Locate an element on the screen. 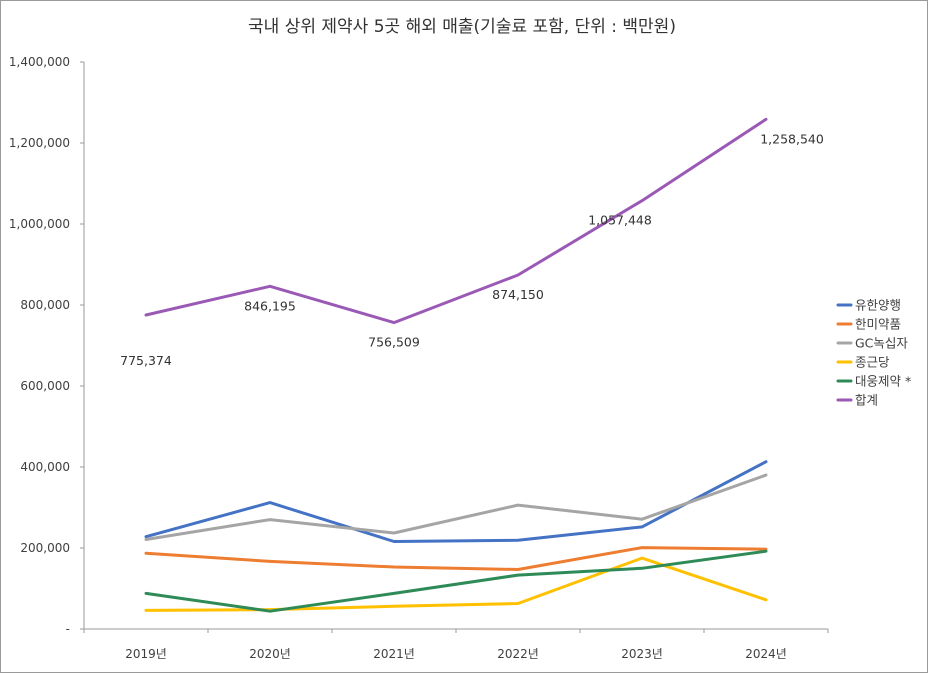 The image size is (928, 673). data-label: 1,057,448 is located at coordinates (620, 220).